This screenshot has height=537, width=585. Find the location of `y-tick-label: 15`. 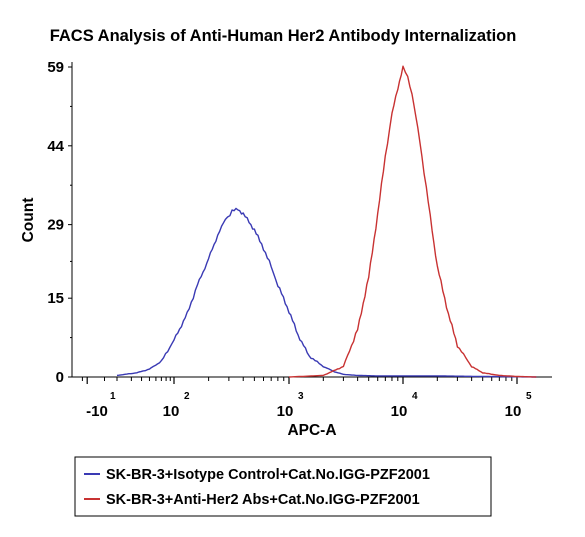

y-tick-label: 15 is located at coordinates (55, 298).